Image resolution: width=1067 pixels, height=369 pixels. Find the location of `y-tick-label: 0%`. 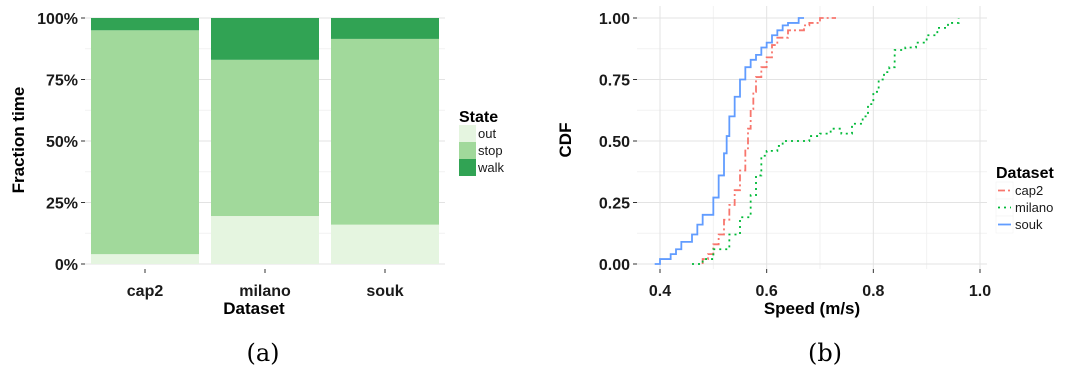

y-tick-label: 0% is located at coordinates (66, 265).